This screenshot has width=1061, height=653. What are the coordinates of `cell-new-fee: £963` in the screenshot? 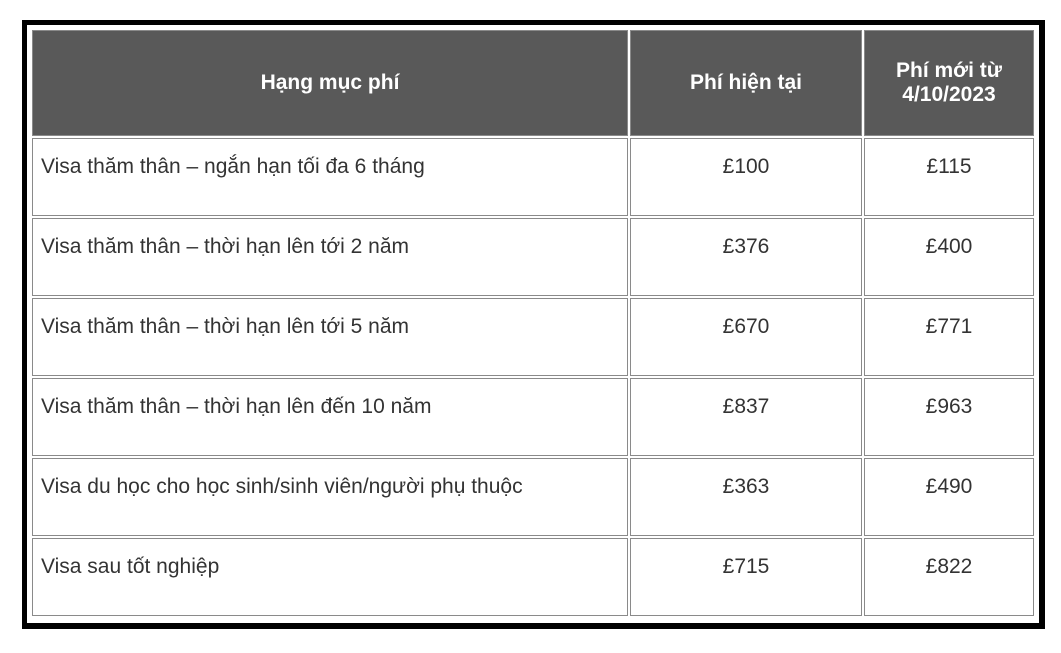 It's located at (949, 417).